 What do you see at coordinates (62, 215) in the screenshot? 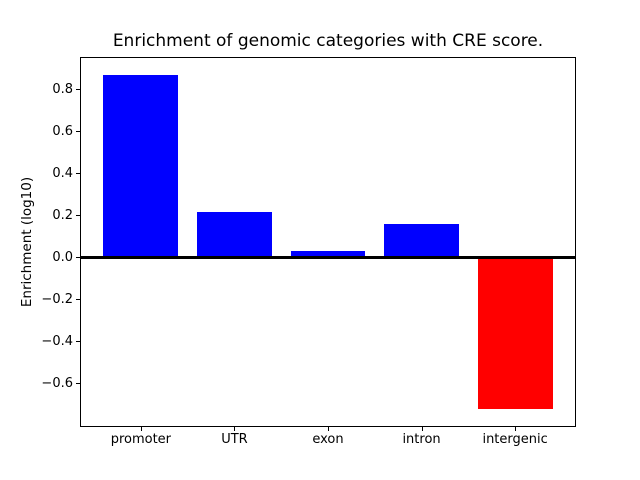
I see `y-tick-label: 0.2` at bounding box center [62, 215].